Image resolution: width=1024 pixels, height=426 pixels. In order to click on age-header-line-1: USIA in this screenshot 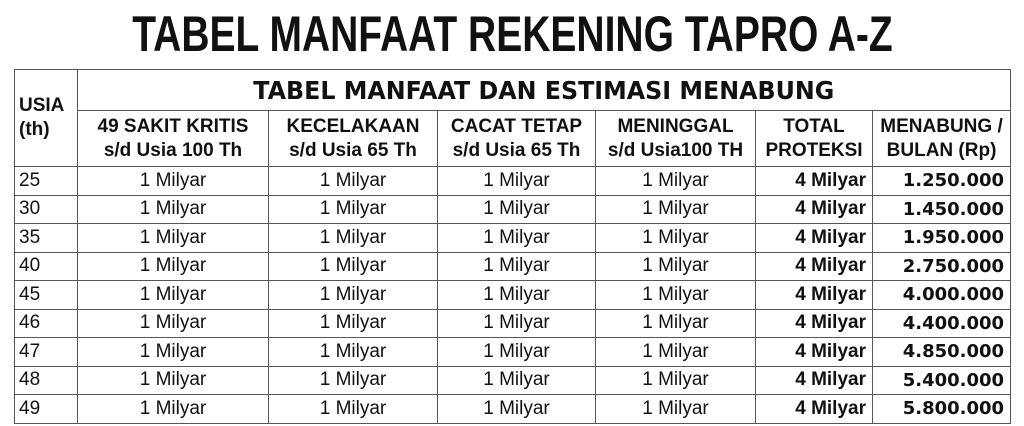, I will do `click(42, 105)`.